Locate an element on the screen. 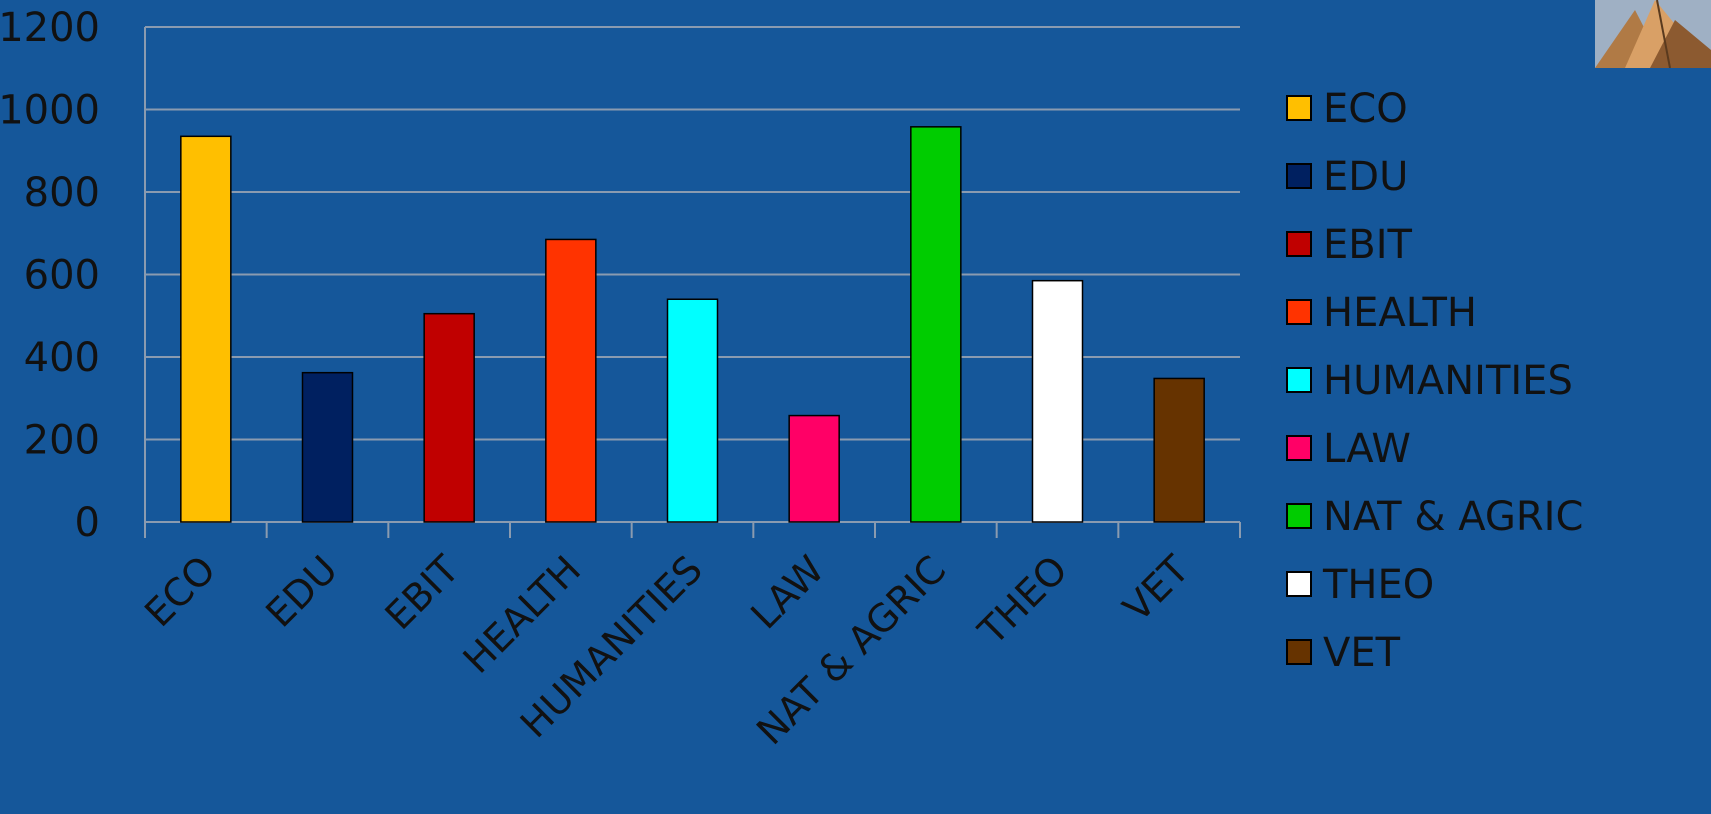 The width and height of the screenshot is (1711, 814). y-tick-label: 0 is located at coordinates (87, 523).